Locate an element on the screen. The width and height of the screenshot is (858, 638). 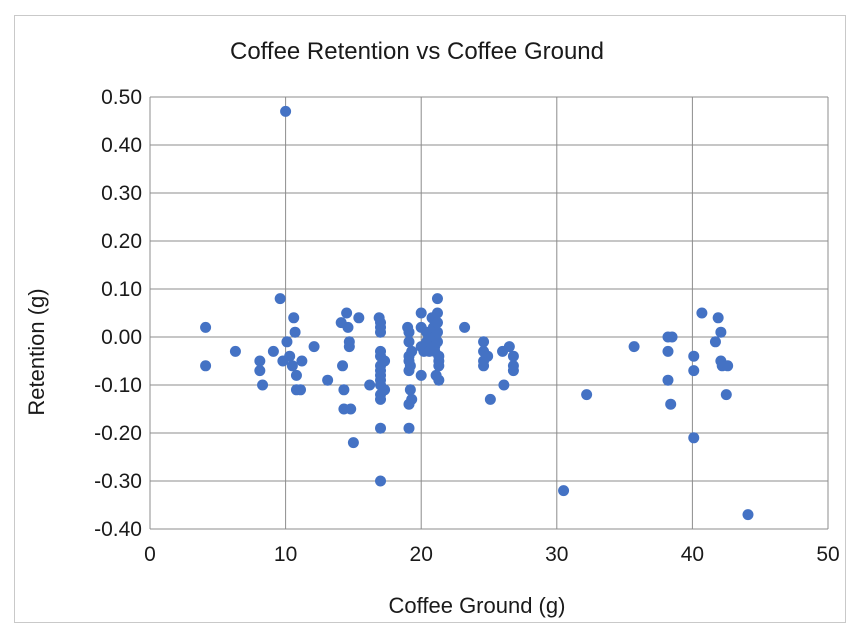
x-tick-label: 30 is located at coordinates (556, 554).